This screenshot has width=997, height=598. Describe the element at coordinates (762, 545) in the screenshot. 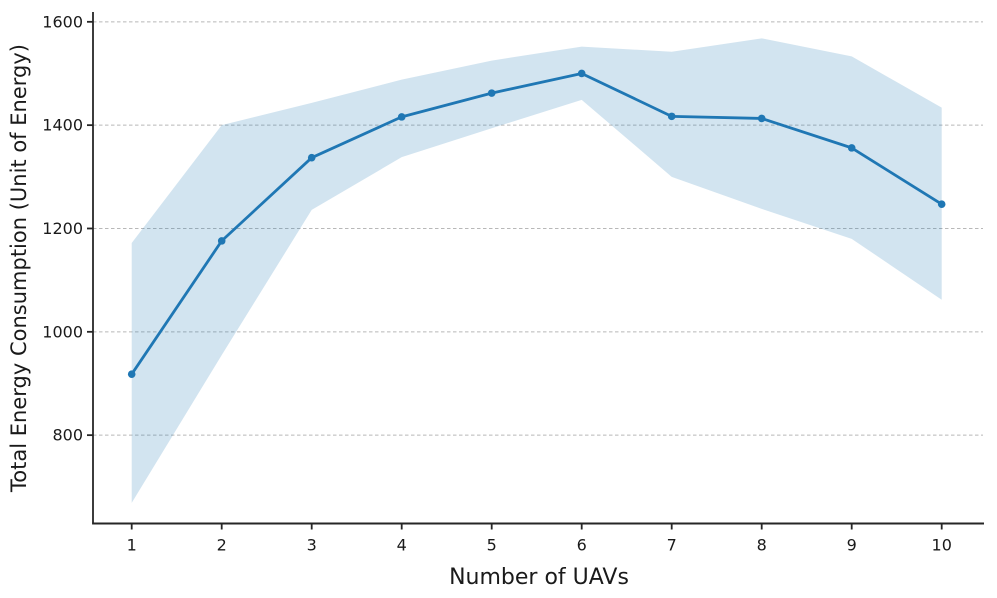

I see `x-tick-label-8: 8` at that location.